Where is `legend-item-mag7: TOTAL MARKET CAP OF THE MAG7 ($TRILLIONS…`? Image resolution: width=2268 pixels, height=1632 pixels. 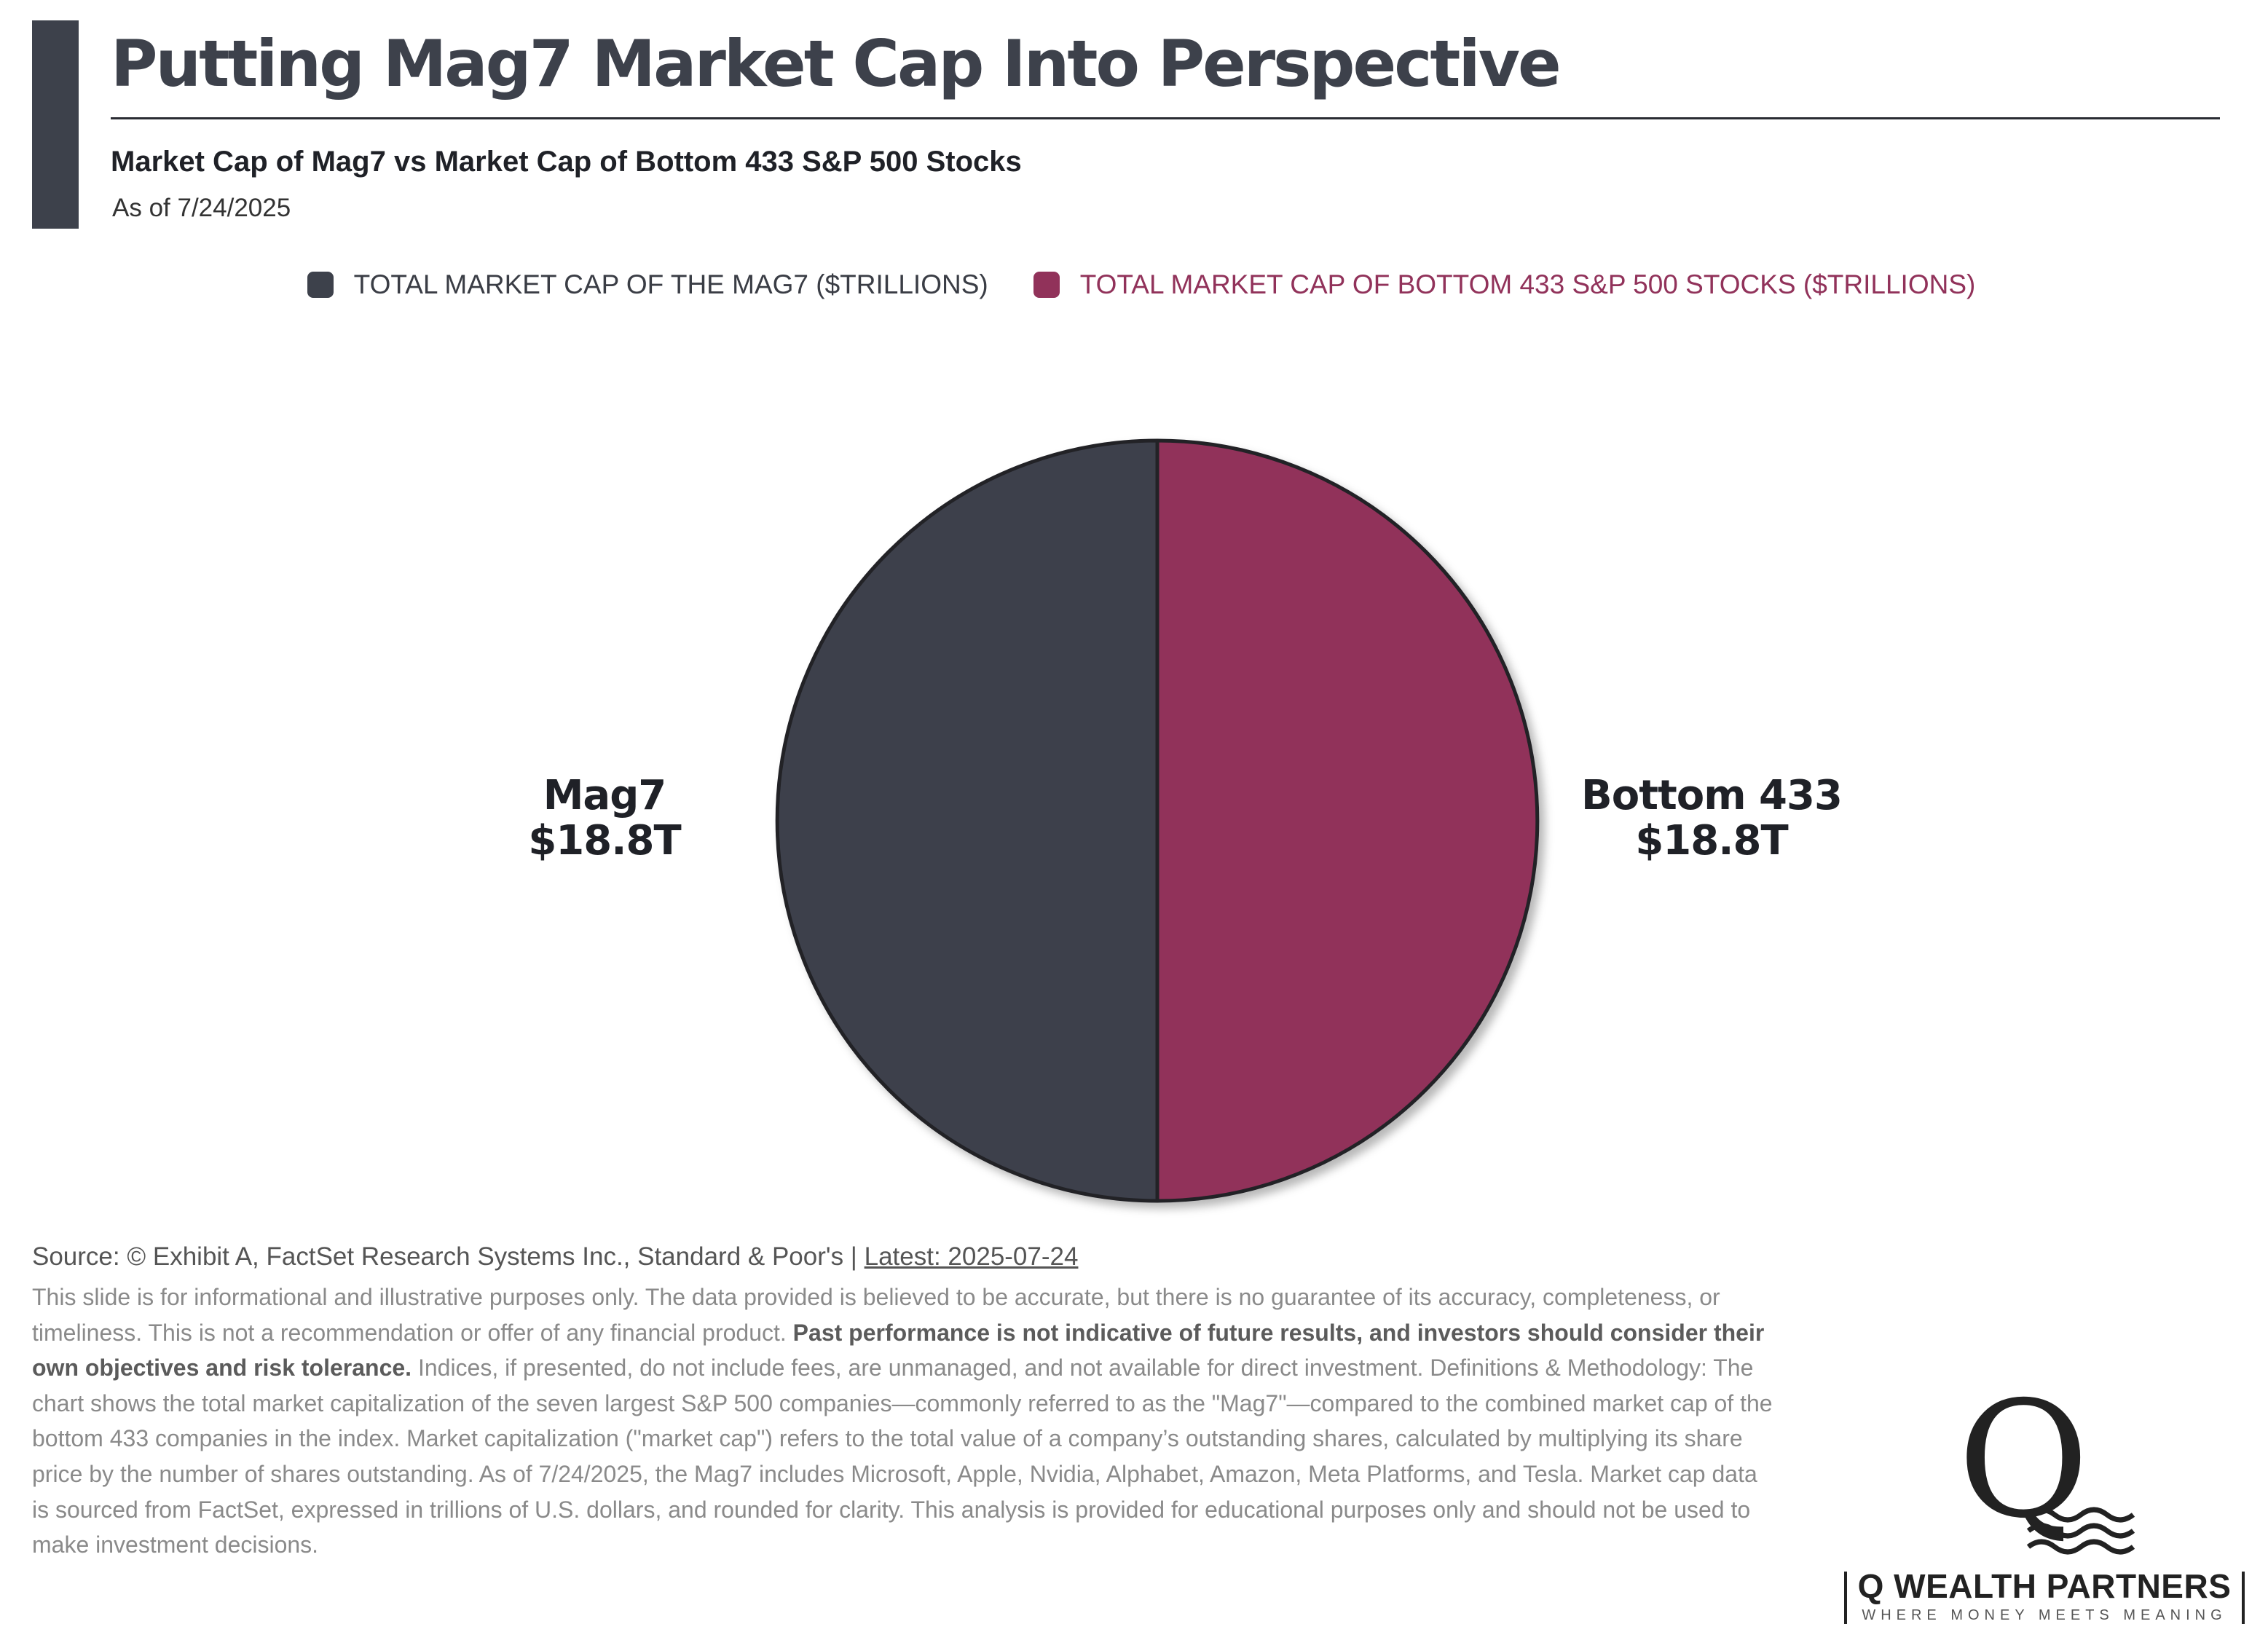 legend-item-mag7: TOTAL MARKET CAP OF THE MAG7 ($TRILLIONS… is located at coordinates (647, 284).